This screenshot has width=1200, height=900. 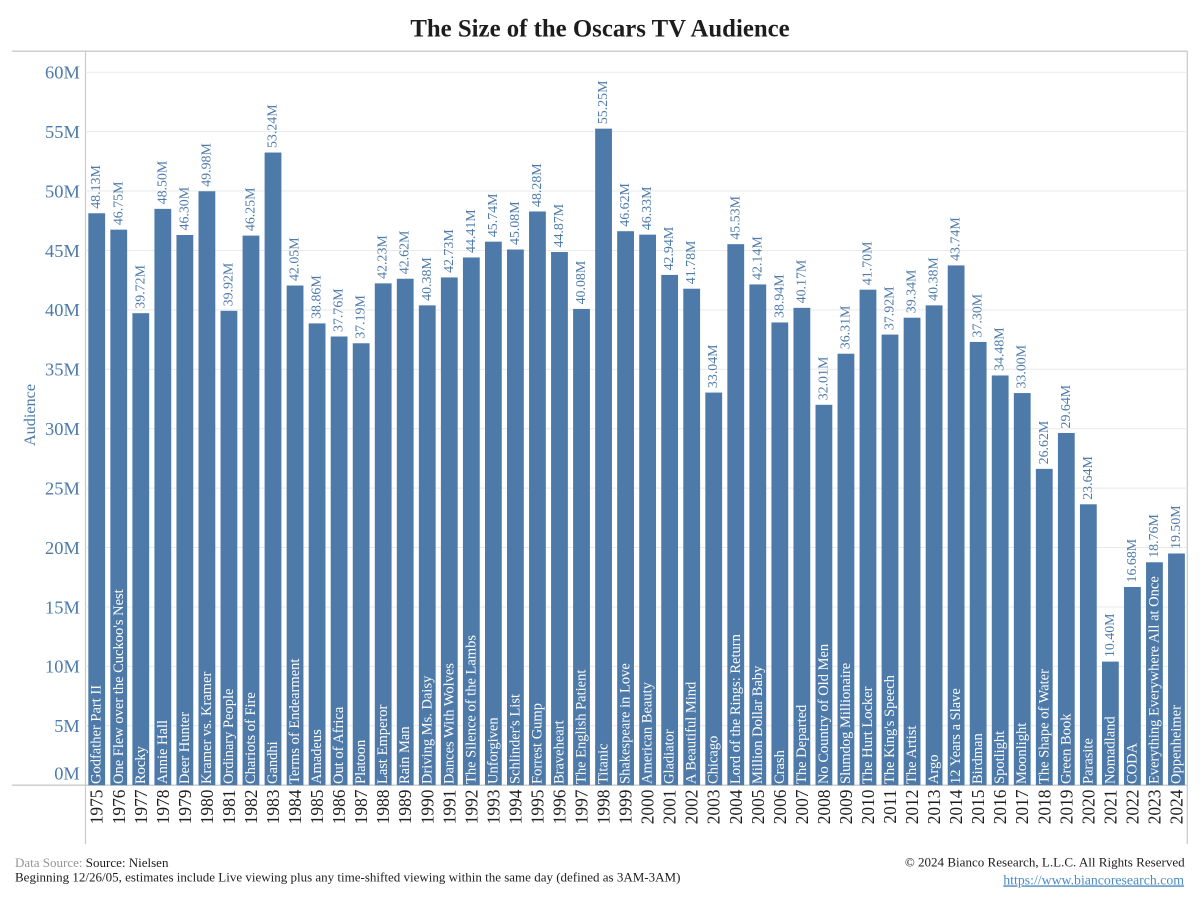 What do you see at coordinates (559, 752) in the screenshot?
I see `svg-text: Braveheart` at bounding box center [559, 752].